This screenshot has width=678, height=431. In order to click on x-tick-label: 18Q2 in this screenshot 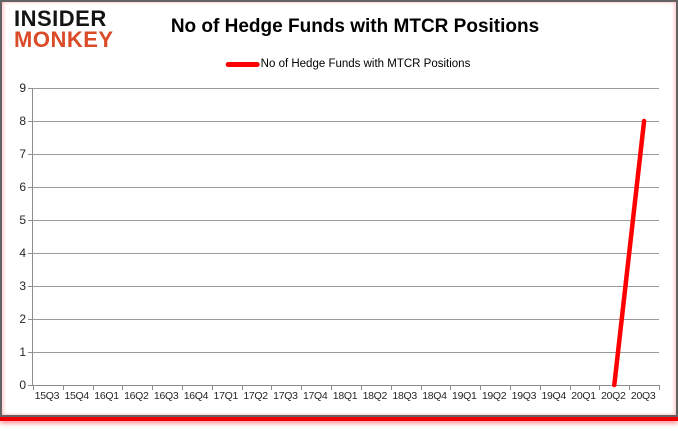, I will do `click(375, 396)`.